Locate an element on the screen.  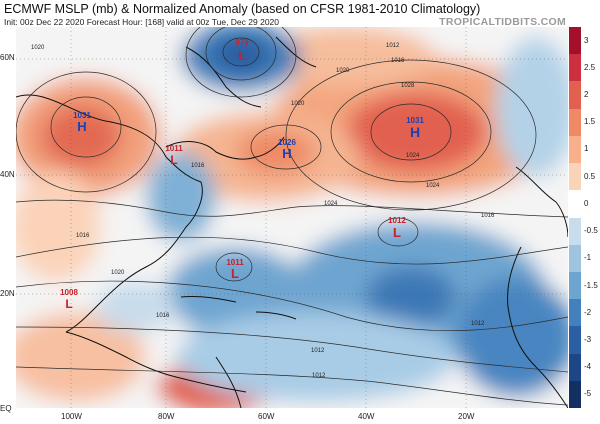
isobar-label: 1028 is located at coordinates (408, 86).